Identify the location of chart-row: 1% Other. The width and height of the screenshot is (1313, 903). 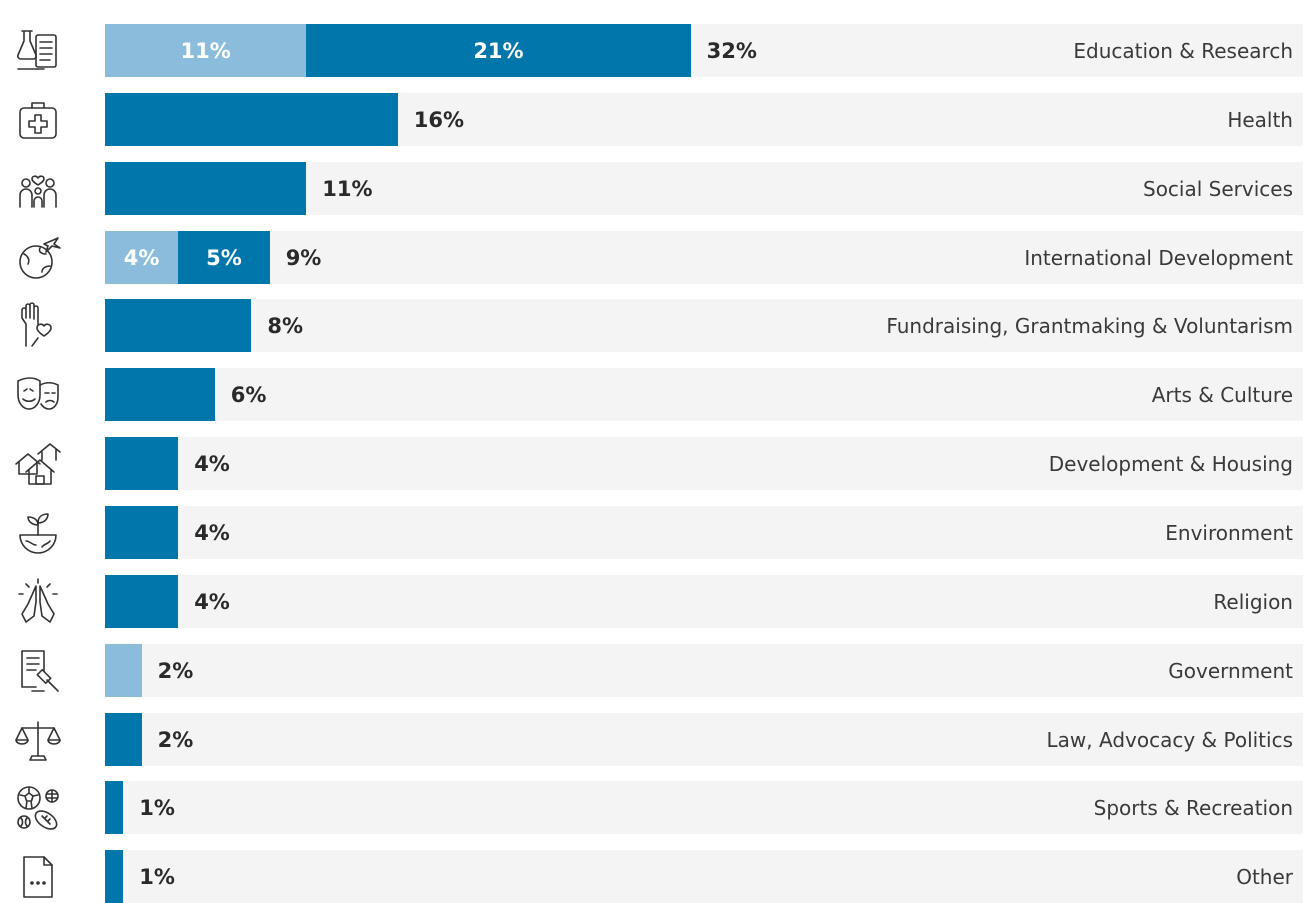
(656, 876).